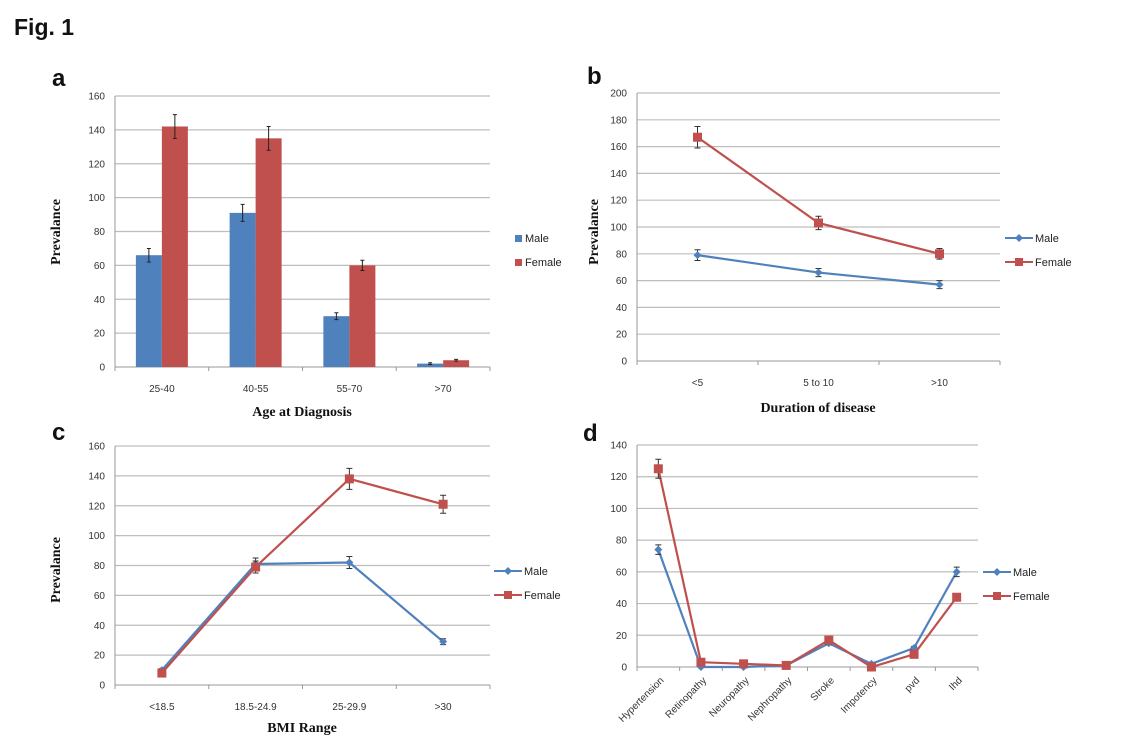 This screenshot has height=746, width=1134. I want to click on x-tick-label: Impotency, so click(859, 695).